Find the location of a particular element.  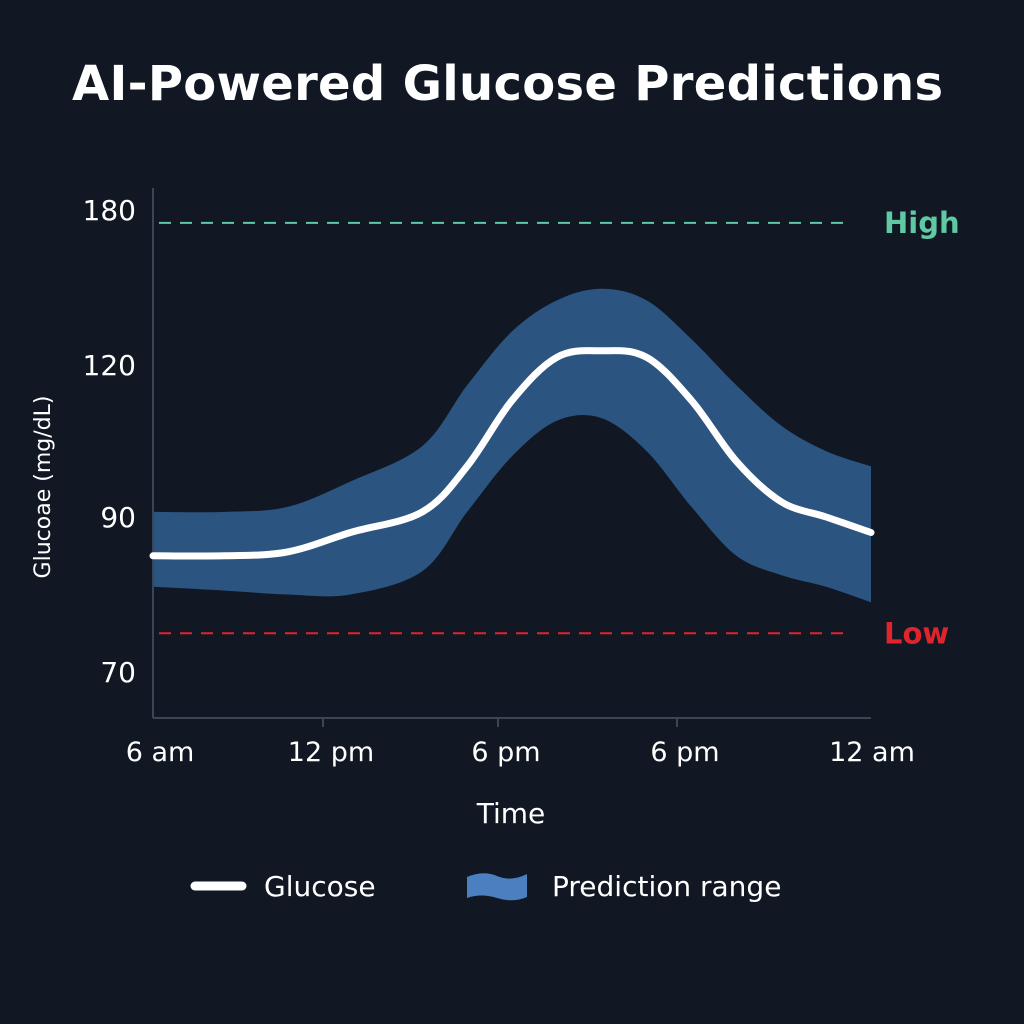

y-tick-label: 90 is located at coordinates (118, 517).